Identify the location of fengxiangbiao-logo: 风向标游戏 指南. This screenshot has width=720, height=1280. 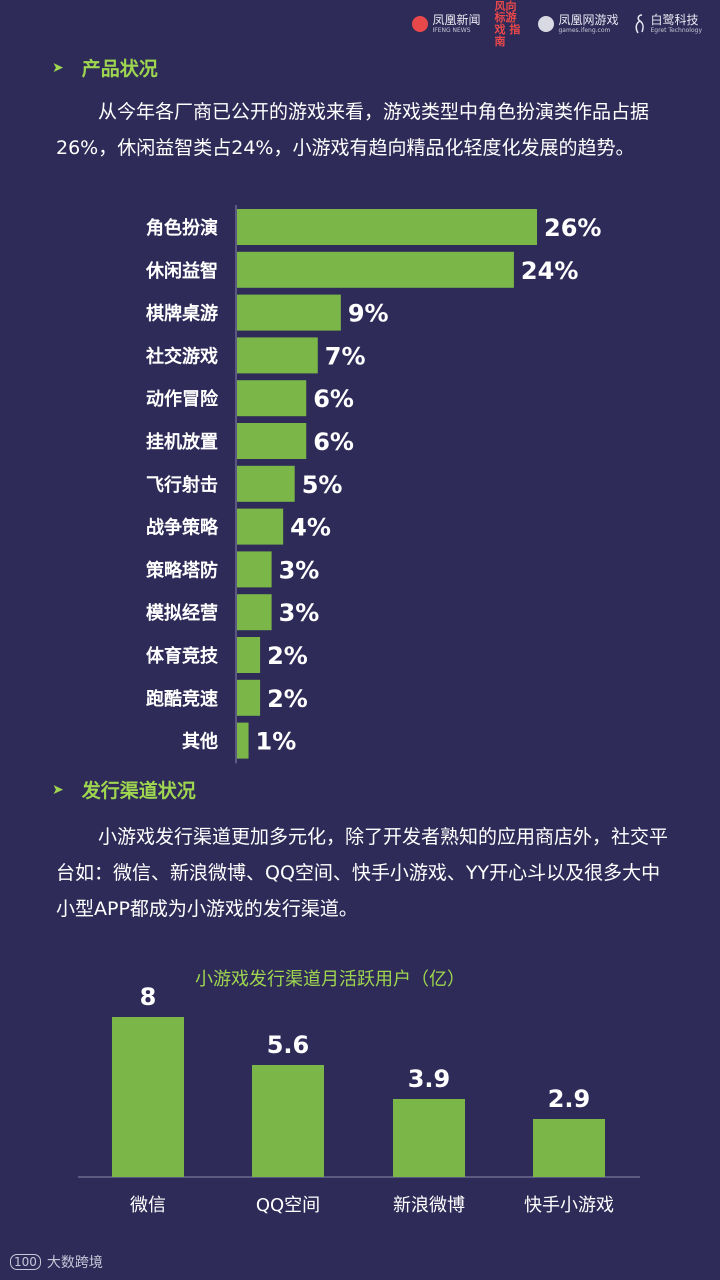
(509, 24).